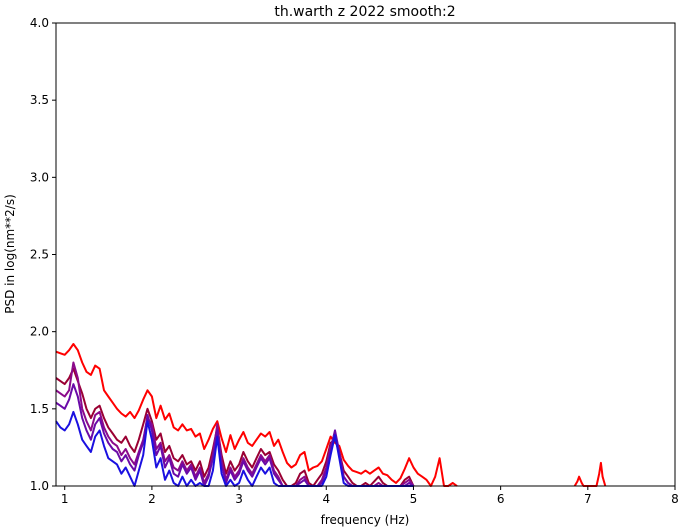  What do you see at coordinates (239, 499) in the screenshot?
I see `x-tick-label: 3` at bounding box center [239, 499].